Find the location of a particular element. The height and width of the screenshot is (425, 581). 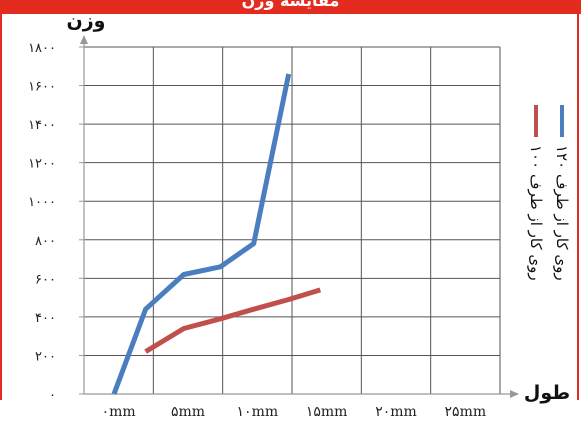

y-tick-label: ۶۰۰ is located at coordinates (45, 279).